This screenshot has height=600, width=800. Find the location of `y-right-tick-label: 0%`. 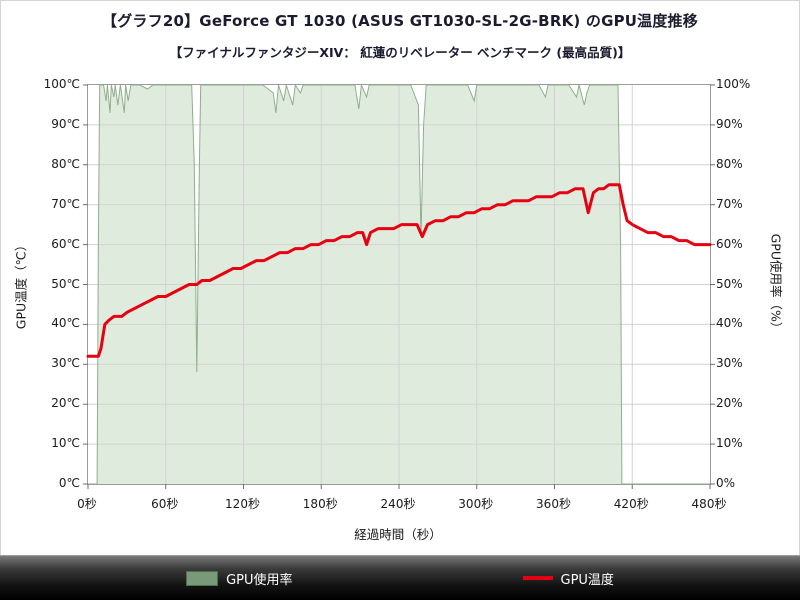

y-right-tick-label: 0% is located at coordinates (726, 483).